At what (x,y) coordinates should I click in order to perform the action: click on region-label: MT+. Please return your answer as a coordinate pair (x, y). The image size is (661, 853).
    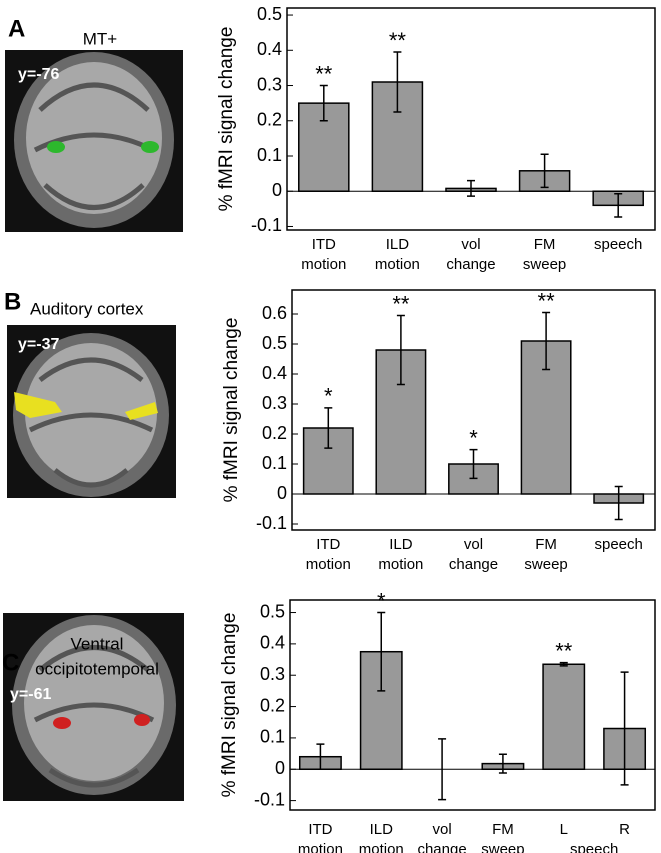
    Looking at the image, I should click on (100, 38).